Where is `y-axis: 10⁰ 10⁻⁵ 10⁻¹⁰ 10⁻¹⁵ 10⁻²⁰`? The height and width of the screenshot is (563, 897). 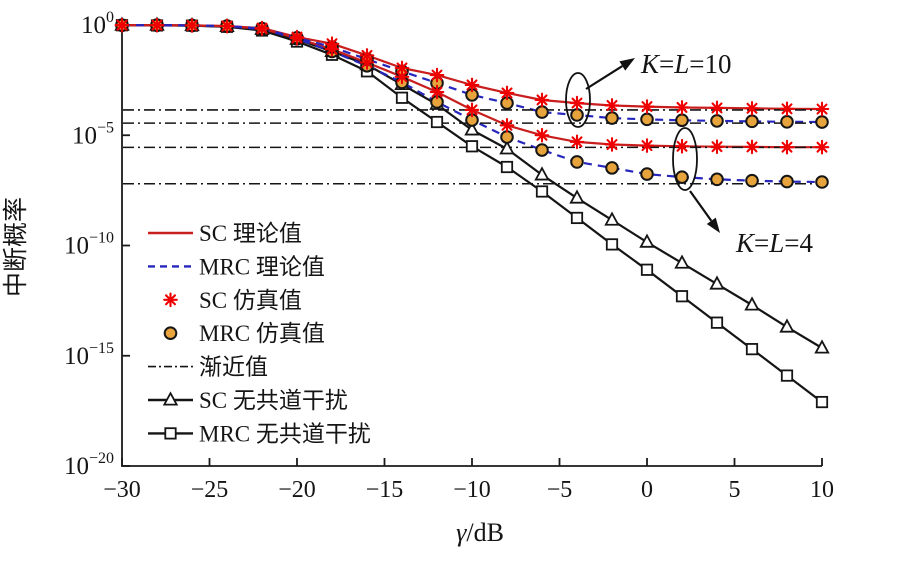 y-axis: 10⁰ 10⁻⁵ 10⁻¹⁰ 10⁻¹⁵ 10⁻²⁰ is located at coordinates (97, 244).